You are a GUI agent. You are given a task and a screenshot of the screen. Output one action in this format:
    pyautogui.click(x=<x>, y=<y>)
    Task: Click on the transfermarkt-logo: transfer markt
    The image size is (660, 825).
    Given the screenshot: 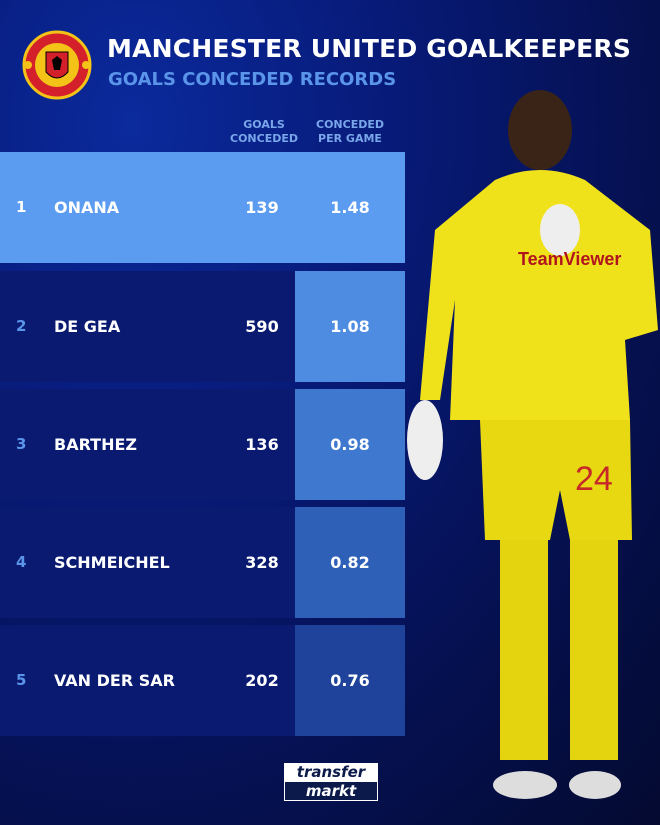 What is the action you would take?
    pyautogui.click(x=331, y=782)
    